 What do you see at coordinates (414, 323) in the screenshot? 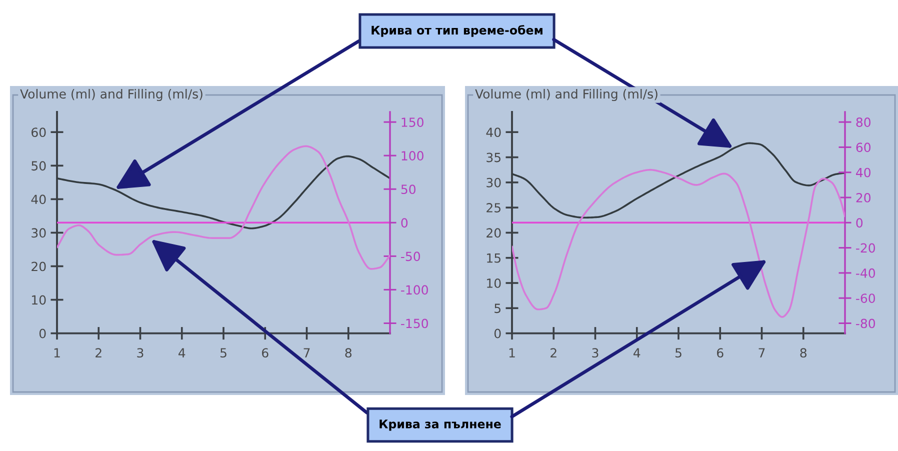
I see `y2-tick-label: -150` at bounding box center [414, 323].